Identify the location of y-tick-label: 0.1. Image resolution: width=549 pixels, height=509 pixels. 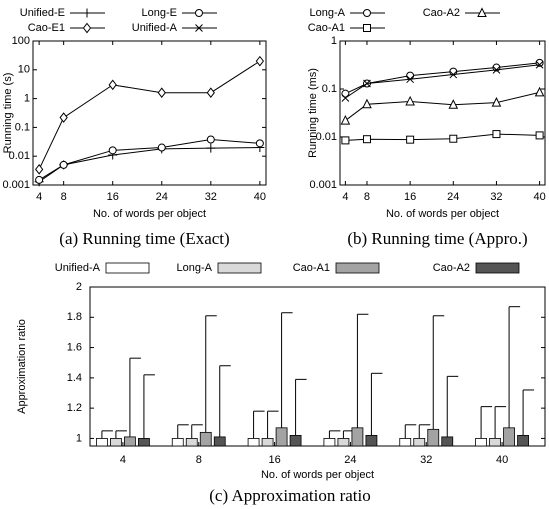
(329, 89).